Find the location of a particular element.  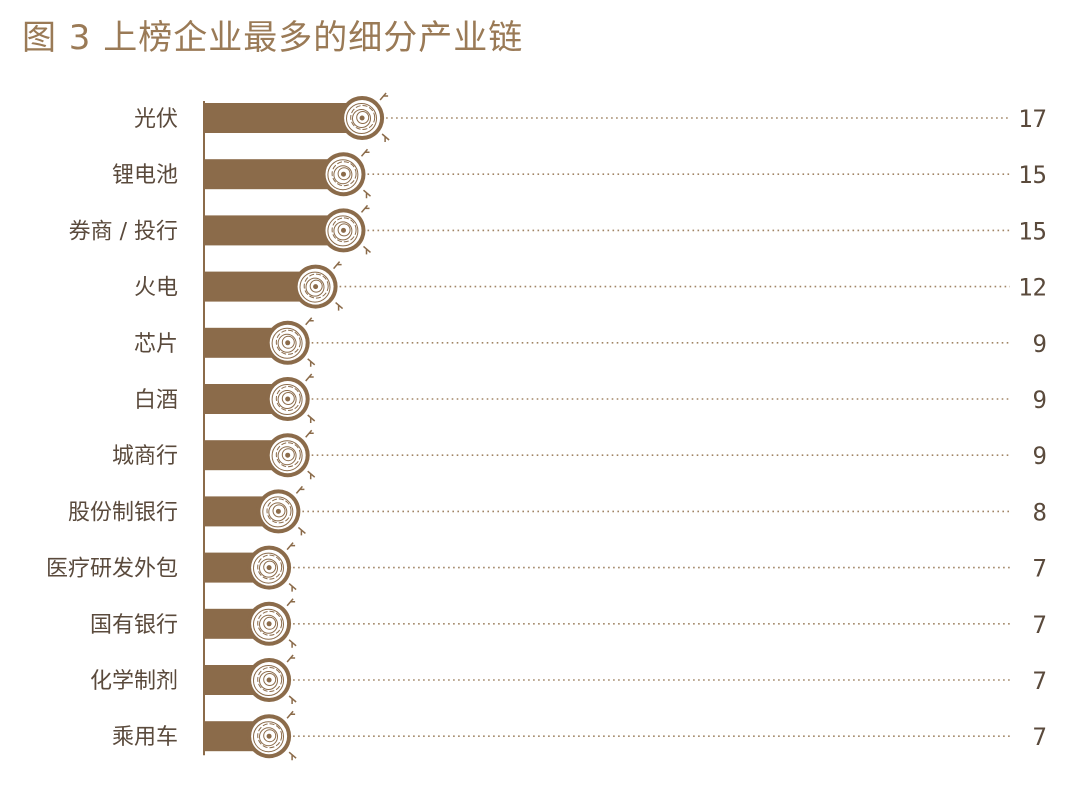

category-label: 芯片 is located at coordinates (156, 344).